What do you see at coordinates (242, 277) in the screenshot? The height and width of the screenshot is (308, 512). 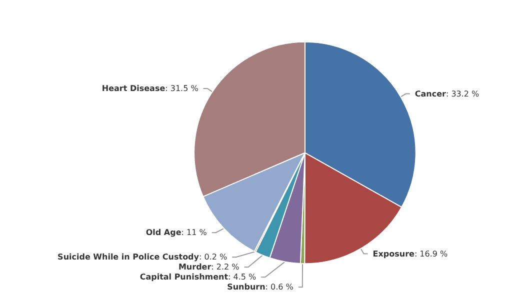 I see `data-label: : 4.5 %` at bounding box center [242, 277].